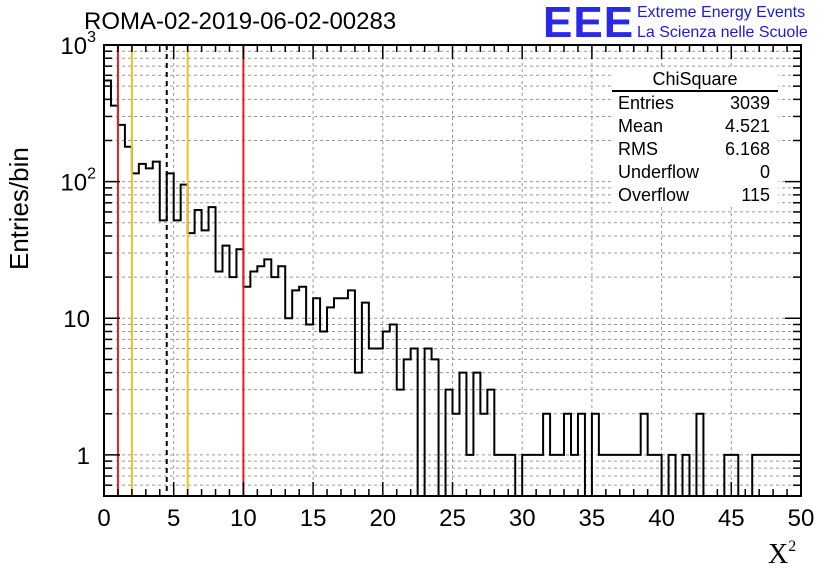 The width and height of the screenshot is (836, 572). What do you see at coordinates (695, 103) in the screenshot?
I see `stats-row: Entries 3039` at bounding box center [695, 103].